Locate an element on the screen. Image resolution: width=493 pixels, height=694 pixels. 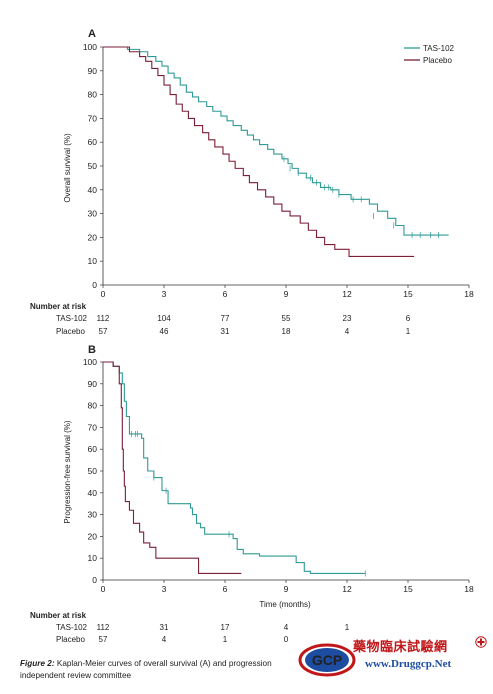
panel-a-risk-value: 77 is located at coordinates (225, 318).